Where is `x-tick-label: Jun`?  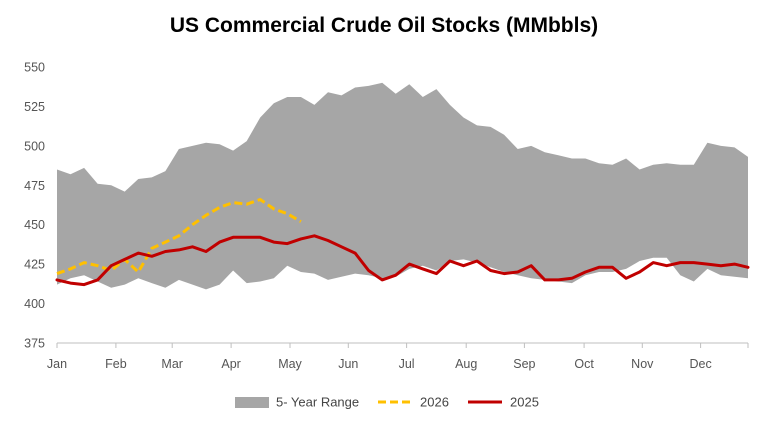 x-tick-label: Jun is located at coordinates (348, 364).